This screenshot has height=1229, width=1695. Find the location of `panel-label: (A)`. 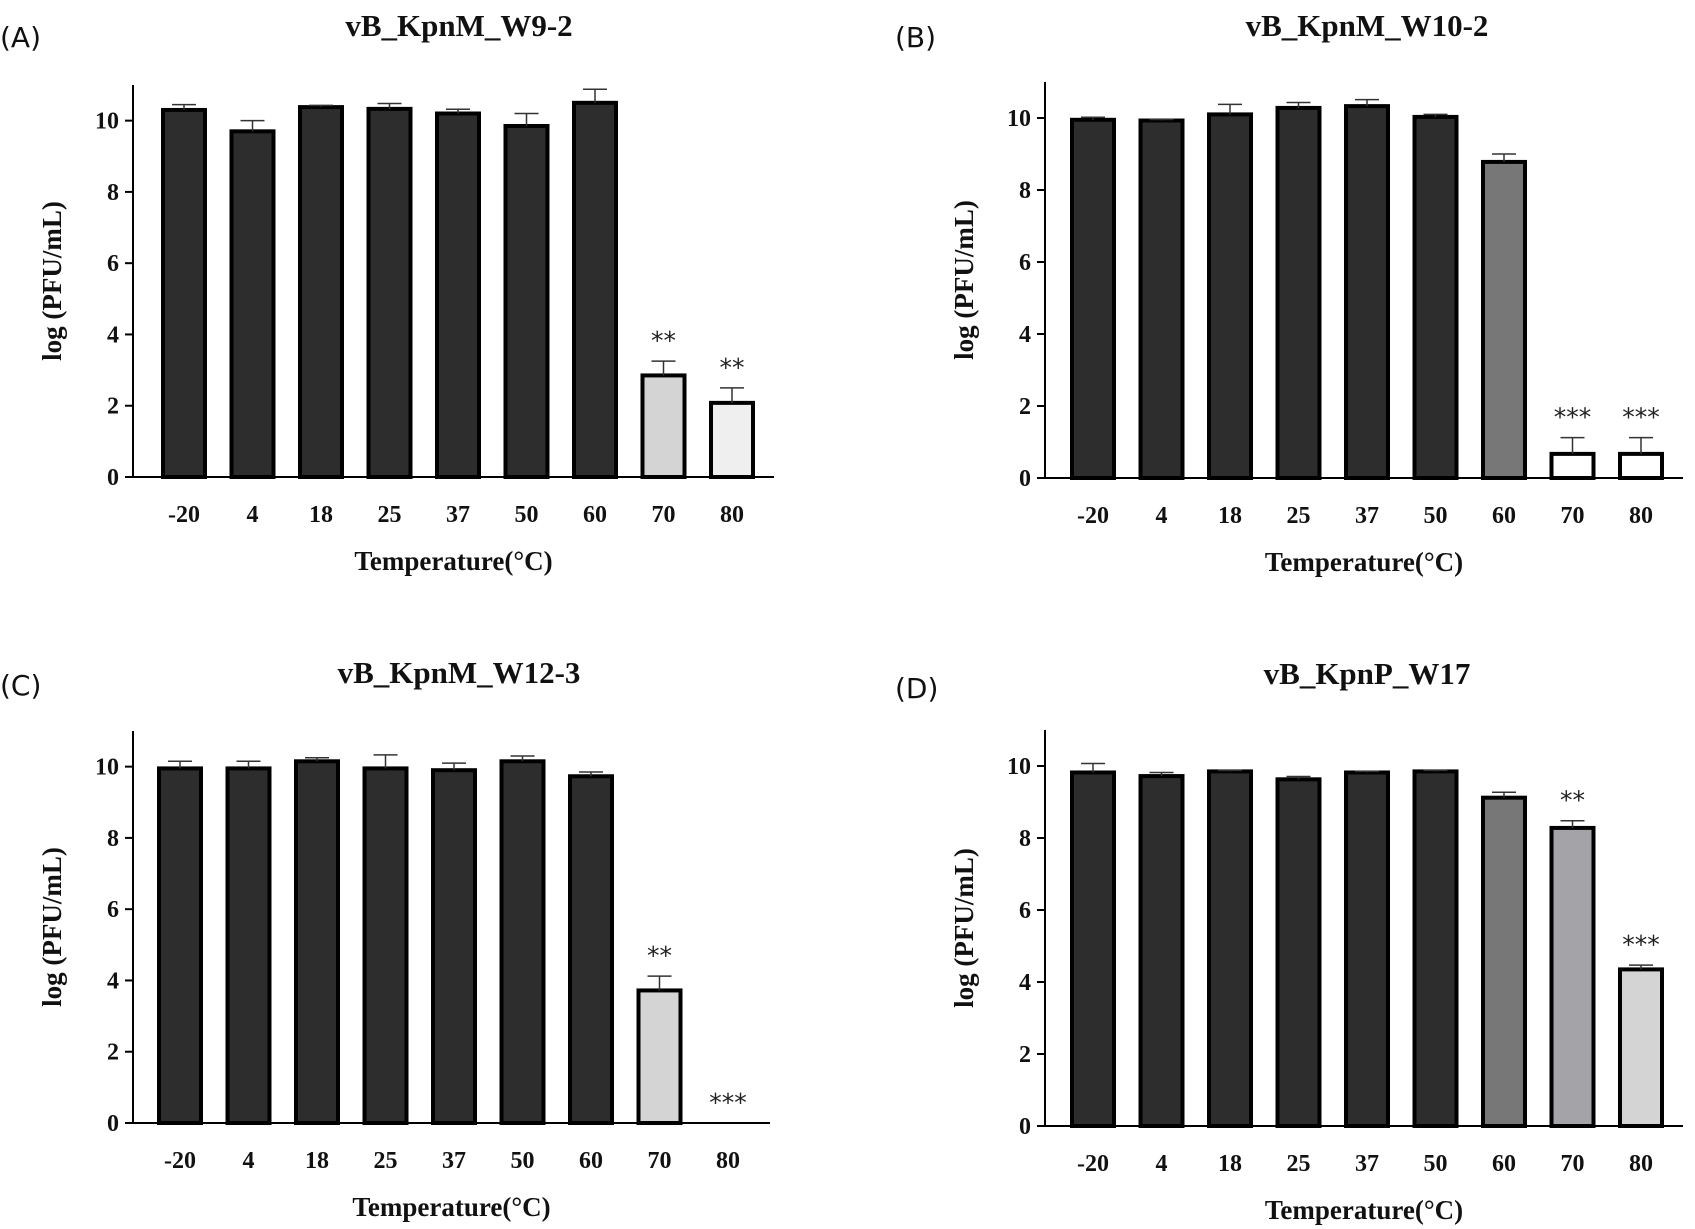

panel-label: (A) is located at coordinates (20, 37).